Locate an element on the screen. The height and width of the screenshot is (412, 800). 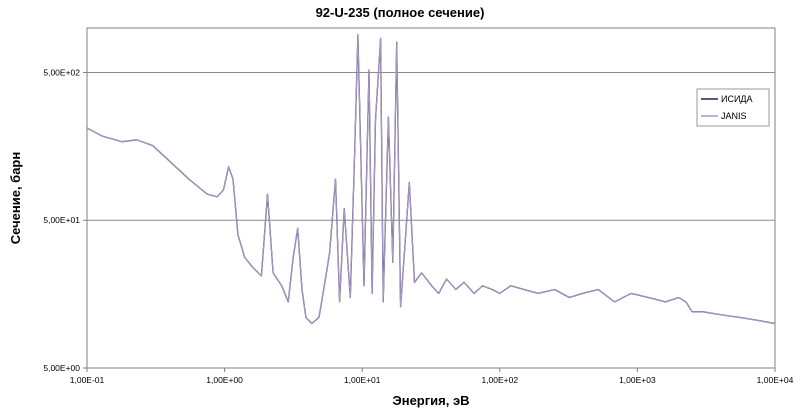
legend: ИСИДА JANIS is located at coordinates (733, 107).